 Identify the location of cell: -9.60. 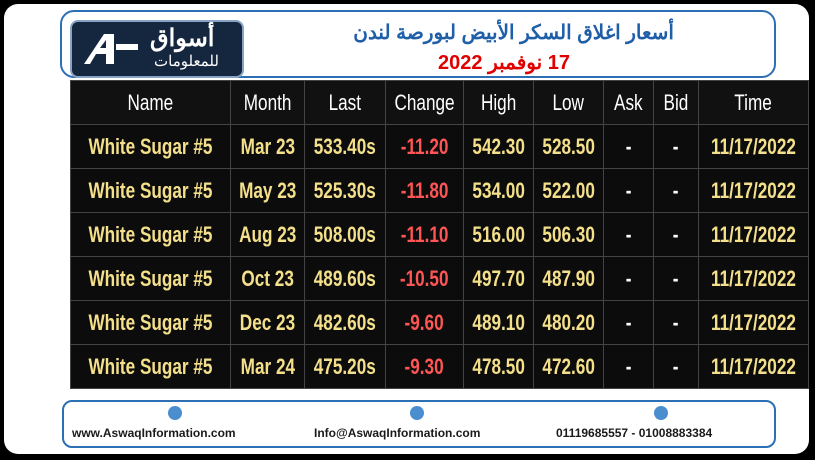
(424, 322).